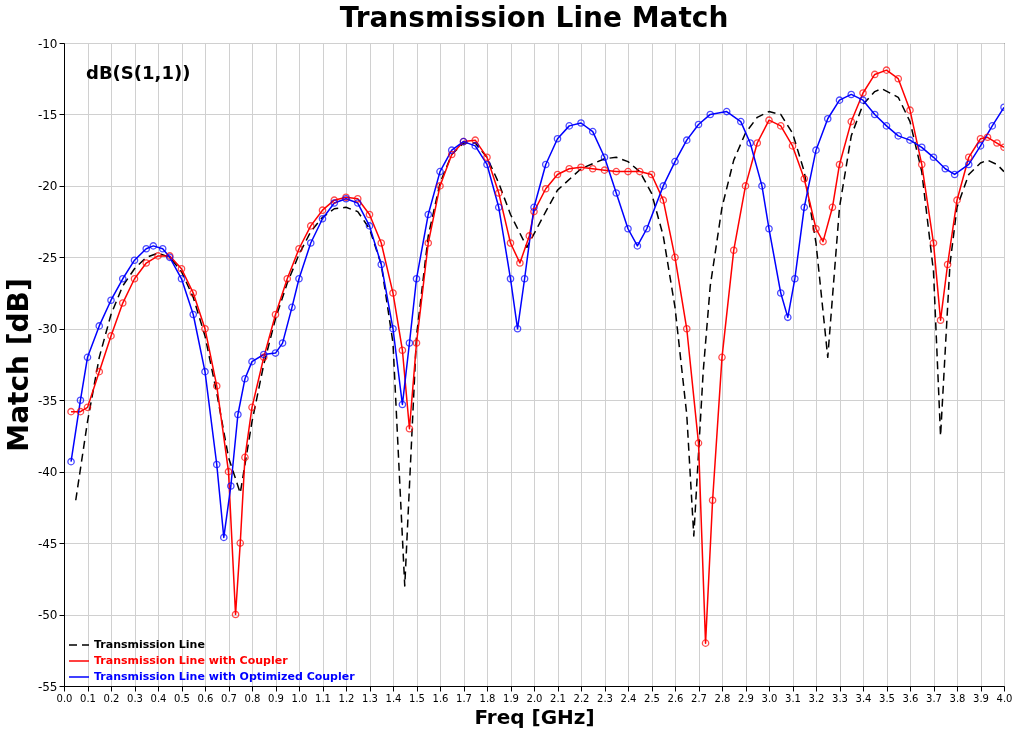 The image size is (1017, 732). I want to click on x-tick-label: 0.0, so click(64, 698).